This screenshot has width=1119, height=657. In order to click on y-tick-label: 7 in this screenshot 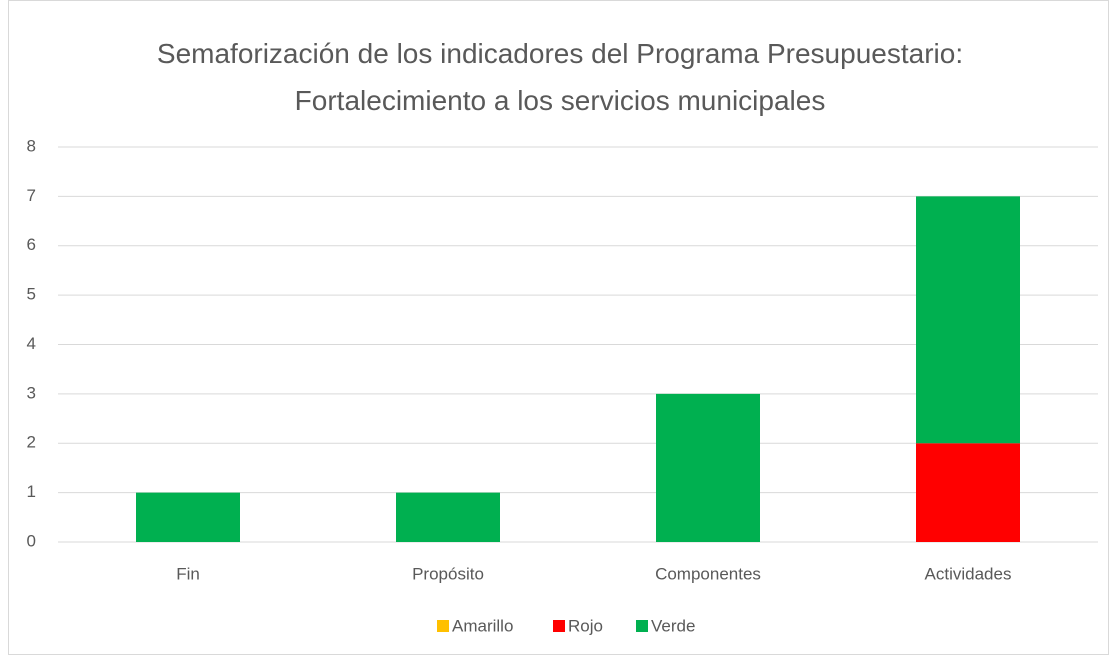, I will do `click(31, 195)`.